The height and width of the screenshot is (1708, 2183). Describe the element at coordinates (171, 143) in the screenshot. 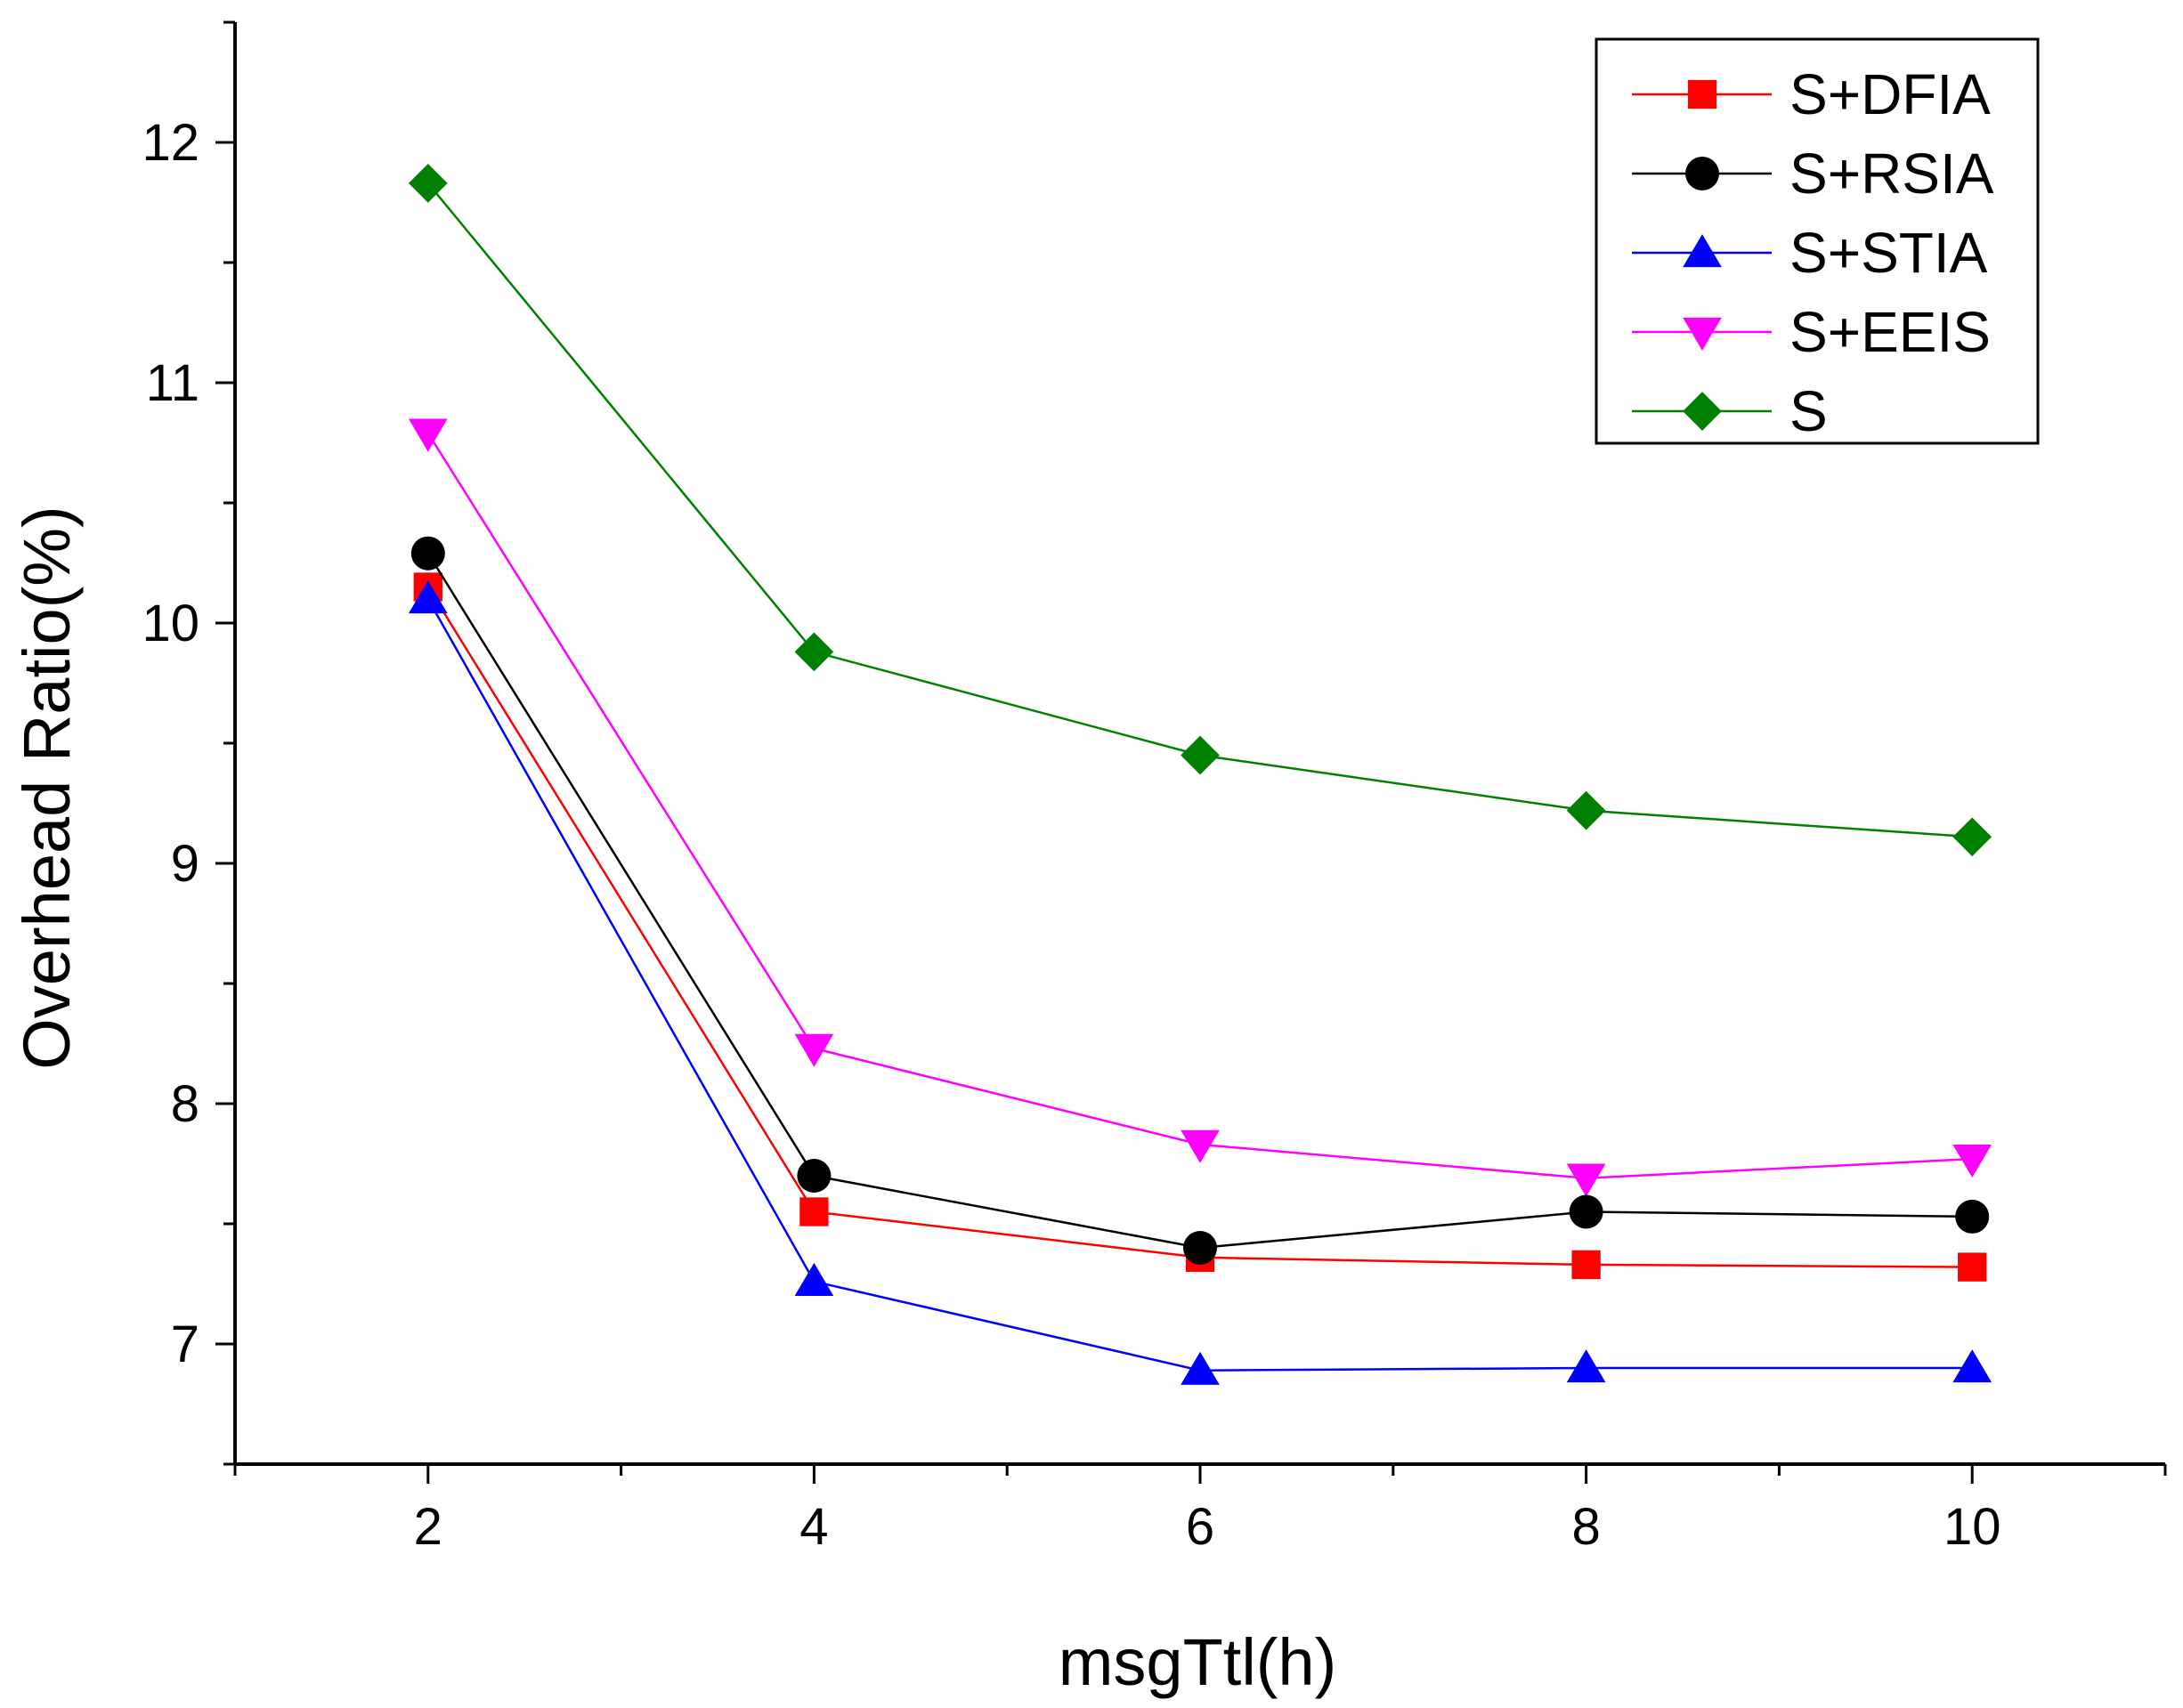

I see `y-tick-label: 12` at that location.